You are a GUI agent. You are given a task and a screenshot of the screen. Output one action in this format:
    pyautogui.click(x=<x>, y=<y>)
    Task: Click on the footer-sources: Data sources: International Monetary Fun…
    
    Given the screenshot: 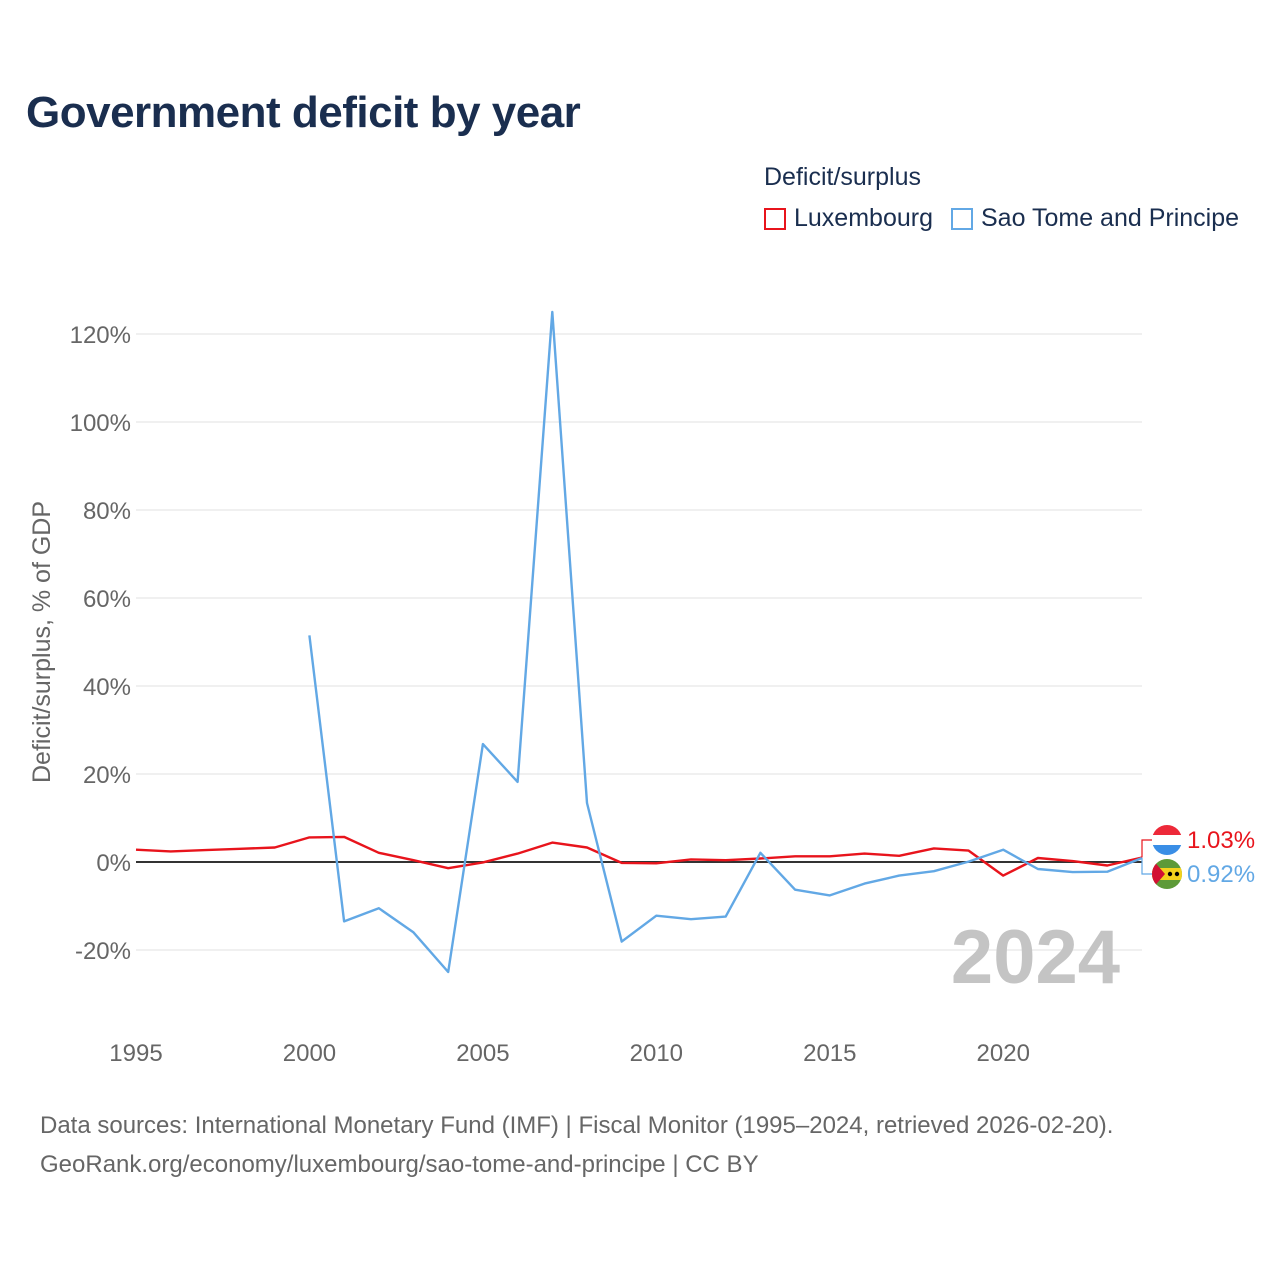 What is the action you would take?
    pyautogui.click(x=577, y=1125)
    